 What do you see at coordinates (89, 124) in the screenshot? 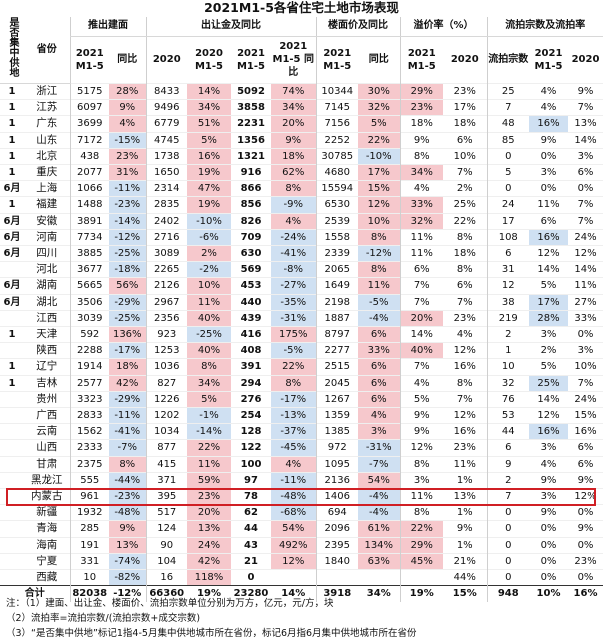
I see `cell-area-2021: 3699` at bounding box center [89, 124].